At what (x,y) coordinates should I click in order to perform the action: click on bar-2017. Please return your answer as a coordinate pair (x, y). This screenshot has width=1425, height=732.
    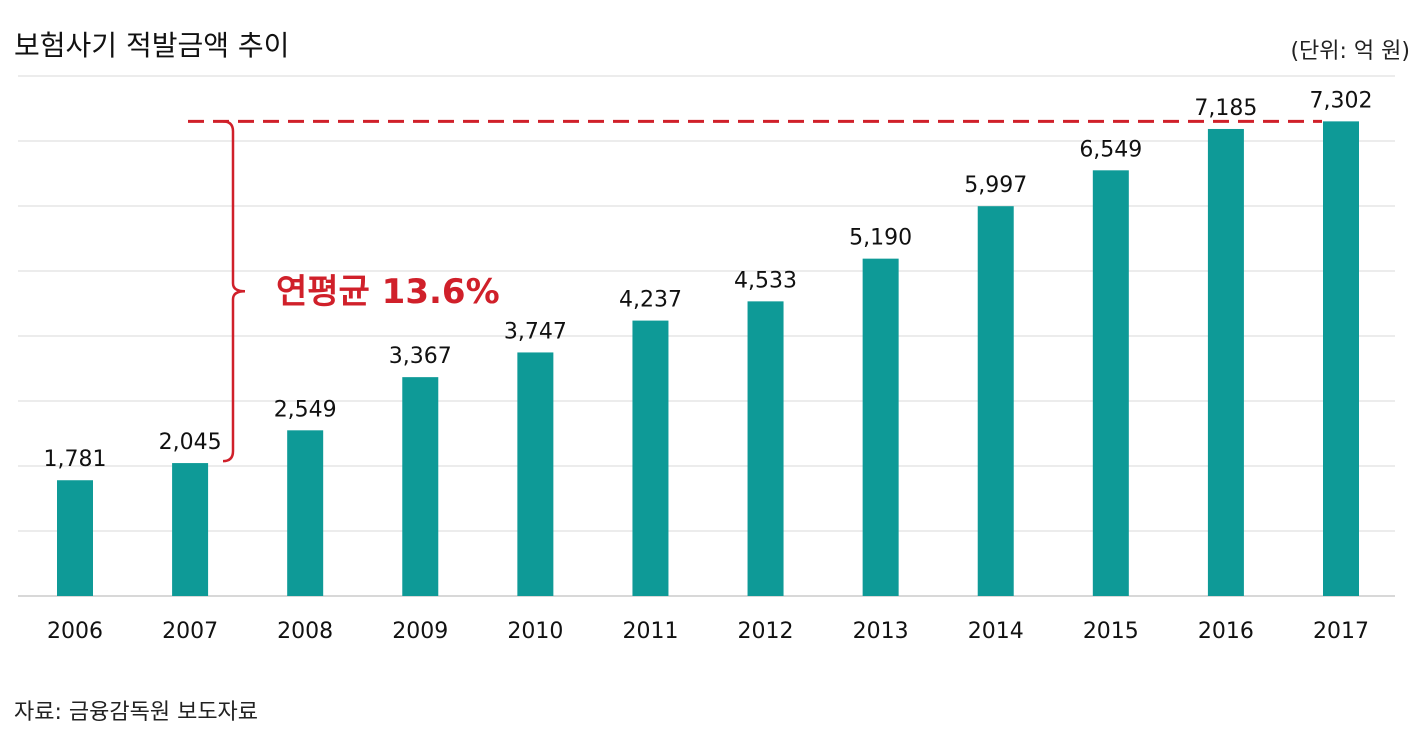
    Looking at the image, I should click on (1341, 359).